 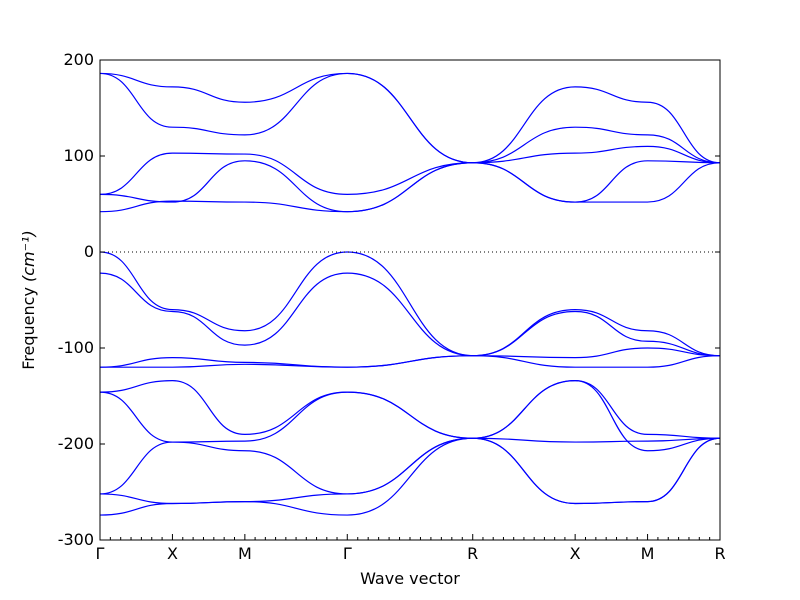 I want to click on x-axis-label: Wave vector, so click(x=410, y=578).